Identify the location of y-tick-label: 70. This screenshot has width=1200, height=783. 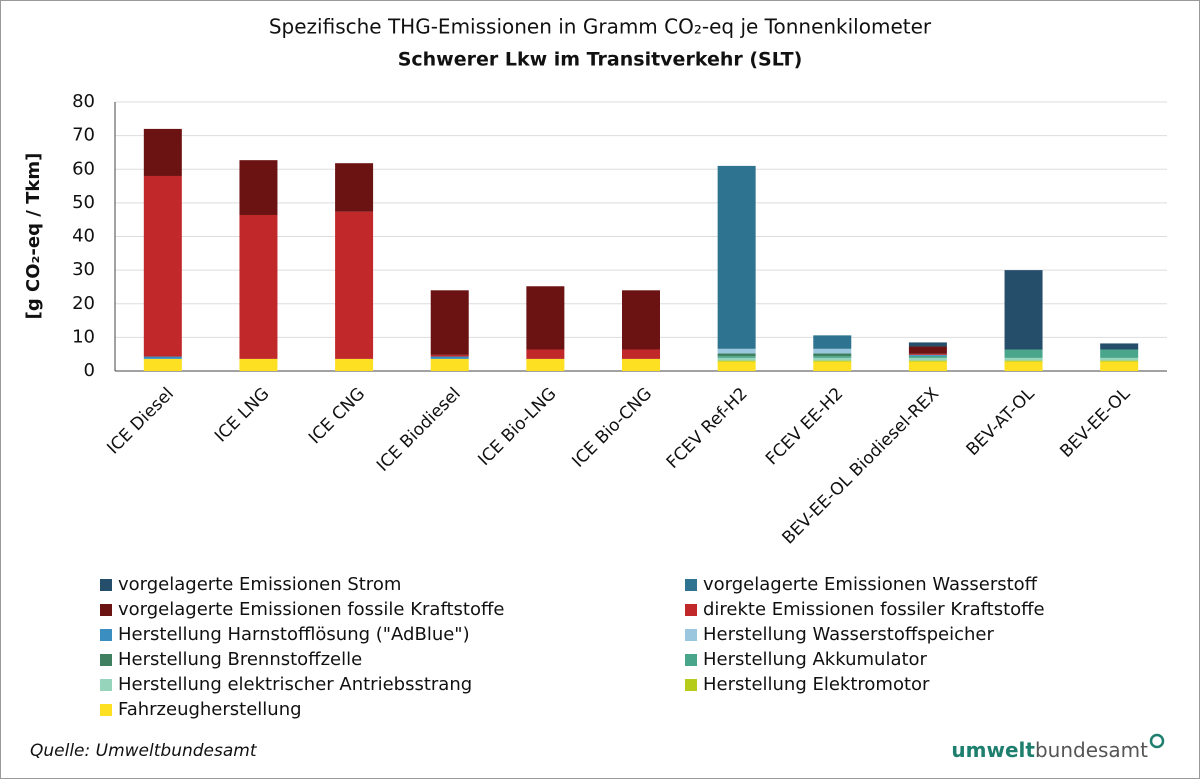
(83, 135).